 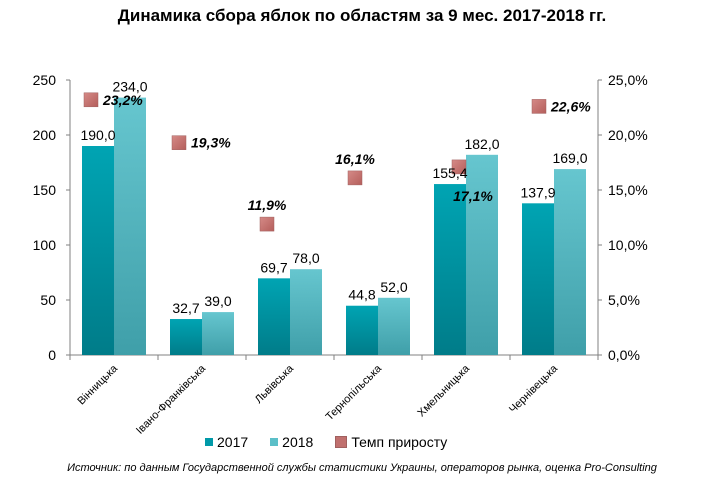 What do you see at coordinates (217, 301) in the screenshot?
I see `data-label-2018: 39,0` at bounding box center [217, 301].